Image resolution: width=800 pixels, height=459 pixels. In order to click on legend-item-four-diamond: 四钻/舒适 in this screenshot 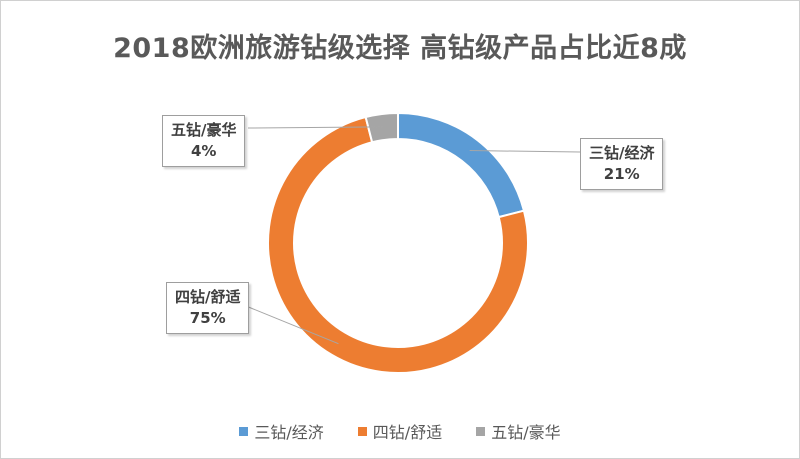, I will do `click(400, 431)`.